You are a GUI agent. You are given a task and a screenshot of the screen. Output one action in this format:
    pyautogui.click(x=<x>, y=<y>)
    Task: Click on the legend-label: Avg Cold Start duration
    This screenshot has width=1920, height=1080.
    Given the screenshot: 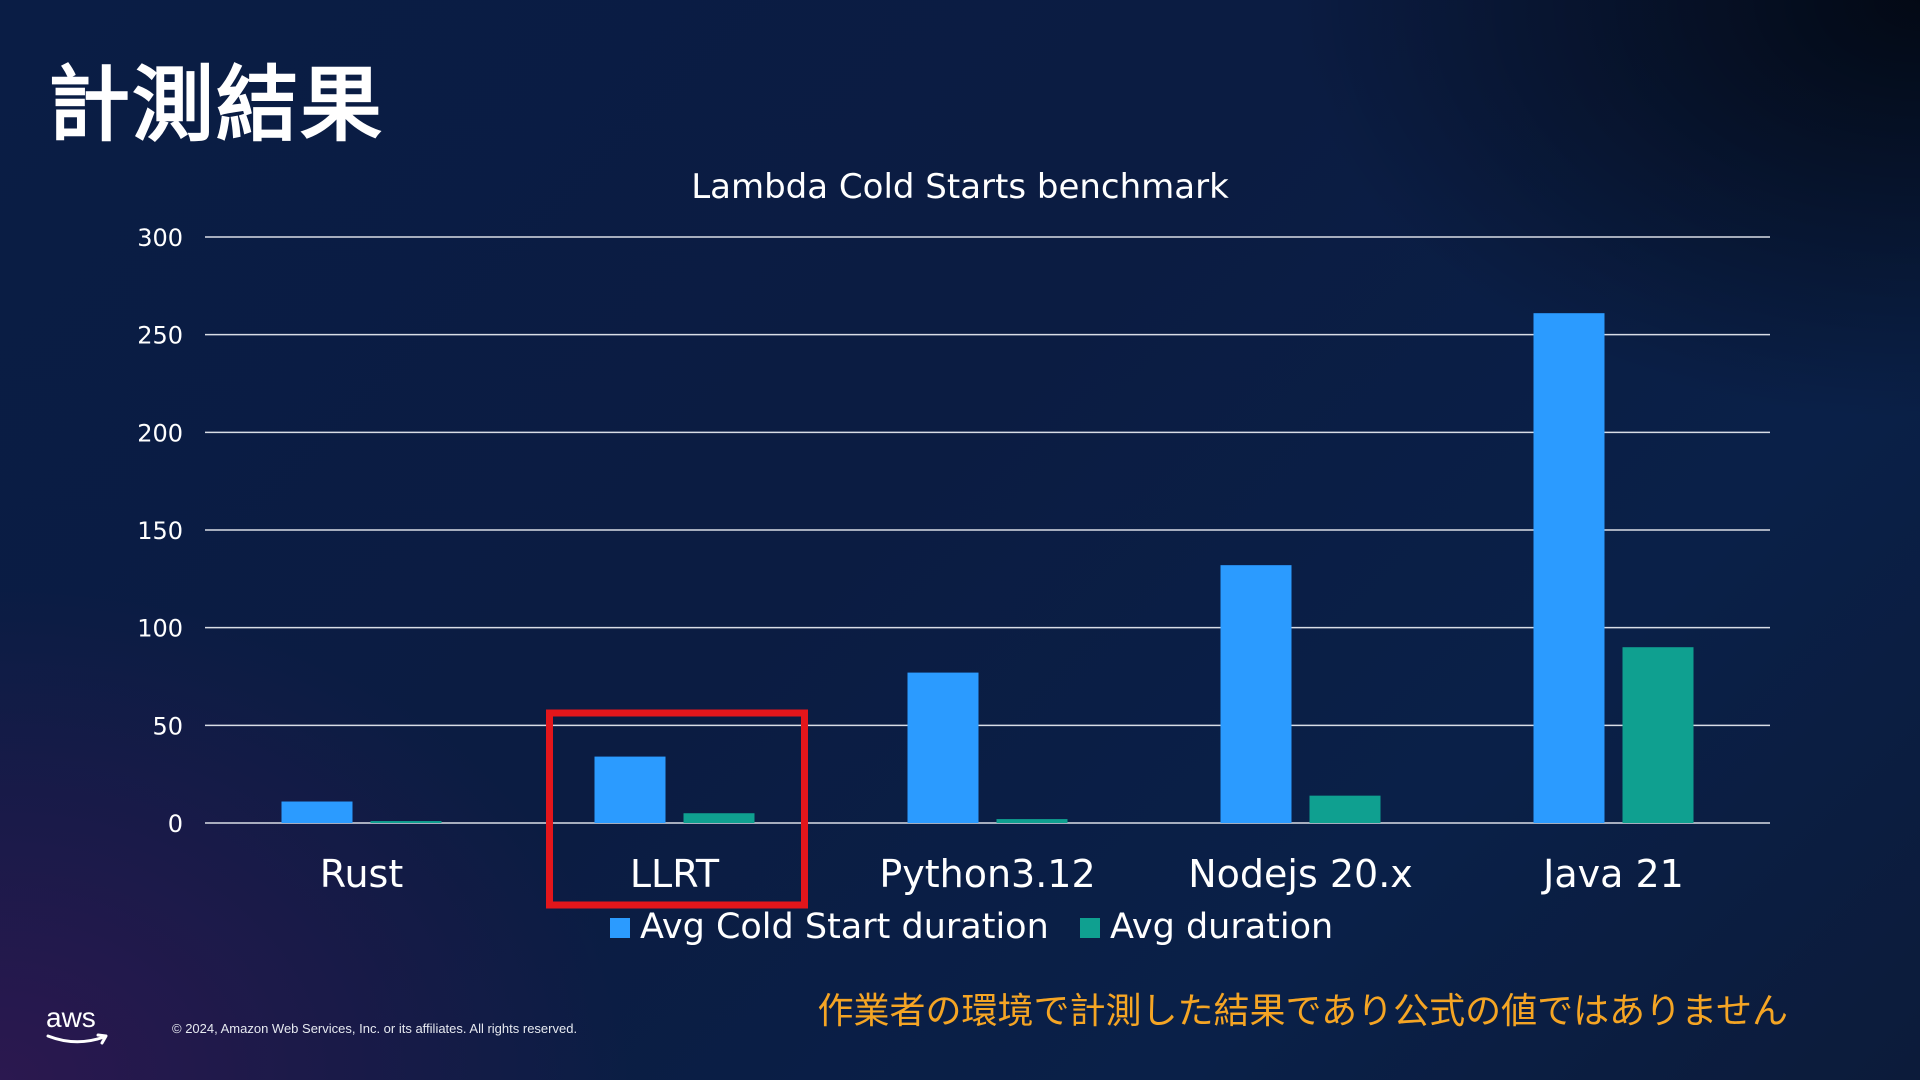 What is the action you would take?
    pyautogui.click(x=844, y=927)
    